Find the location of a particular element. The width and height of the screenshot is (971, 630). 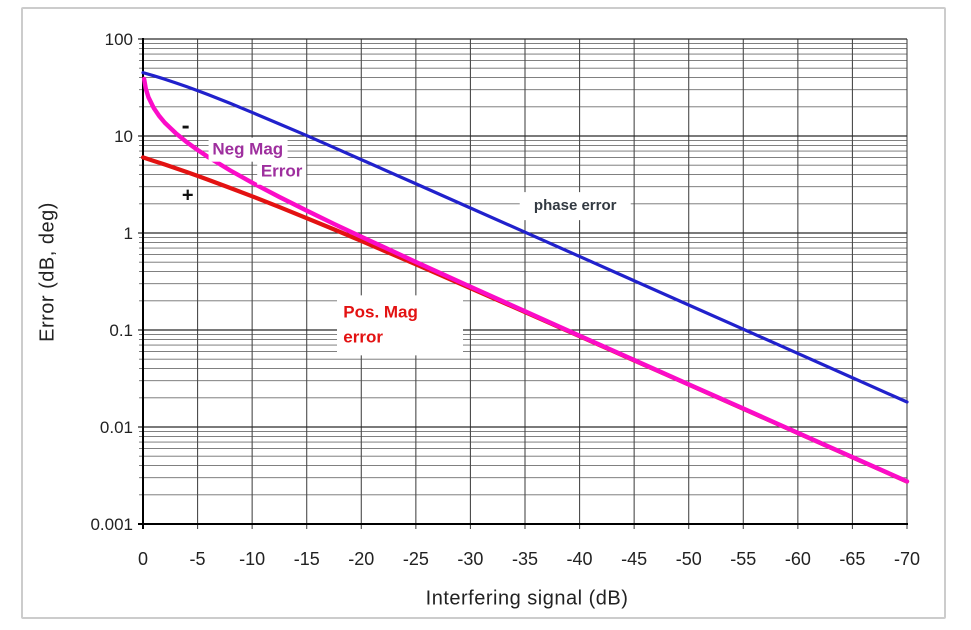

x-tick-label: -40 is located at coordinates (579, 559).